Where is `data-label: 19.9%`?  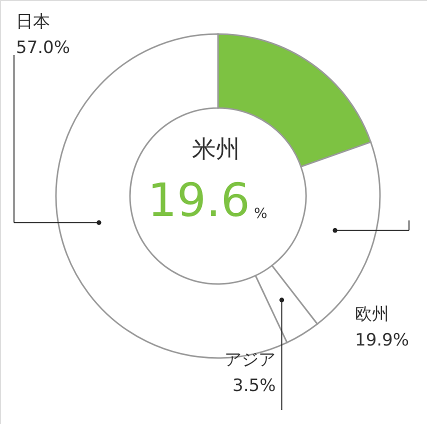 data-label: 19.9% is located at coordinates (382, 340).